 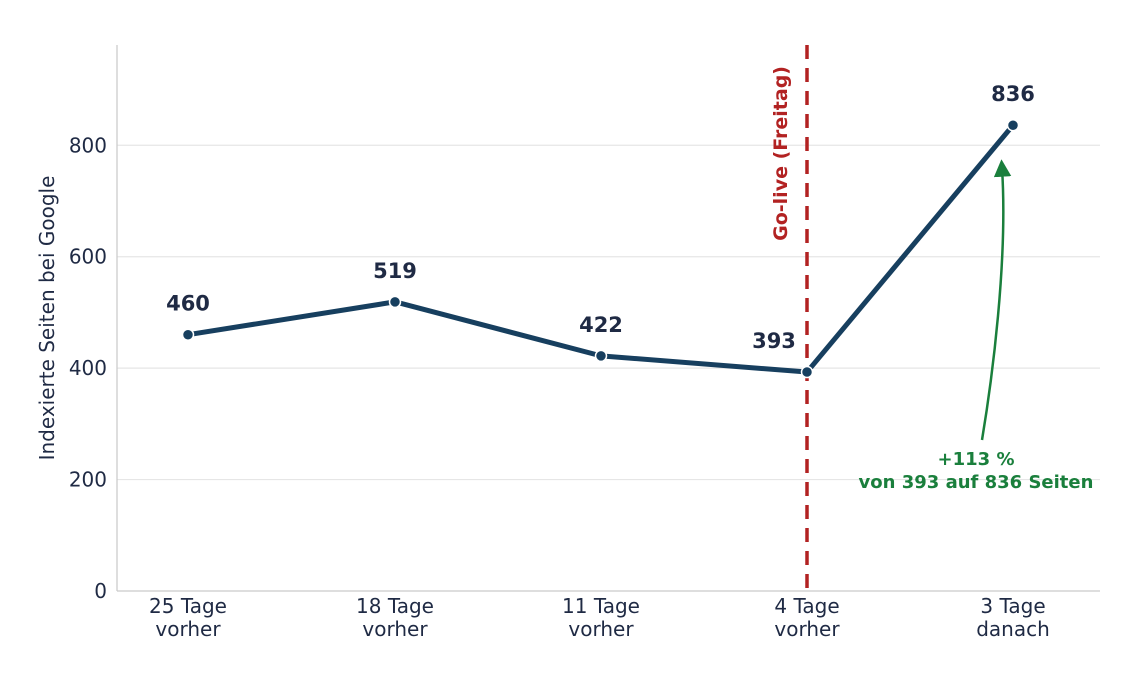 I want to click on x-tick-label-2: 11 Tage vorher, so click(x=601, y=617).